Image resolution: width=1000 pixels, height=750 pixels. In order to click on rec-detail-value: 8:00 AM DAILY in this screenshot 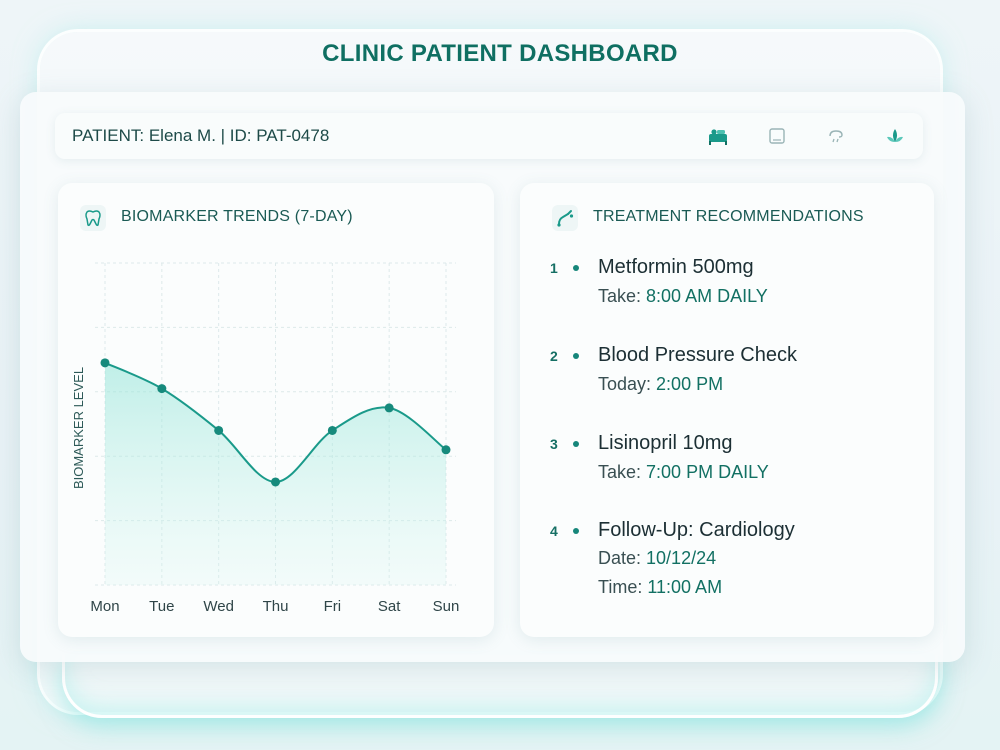, I will do `click(707, 296)`.